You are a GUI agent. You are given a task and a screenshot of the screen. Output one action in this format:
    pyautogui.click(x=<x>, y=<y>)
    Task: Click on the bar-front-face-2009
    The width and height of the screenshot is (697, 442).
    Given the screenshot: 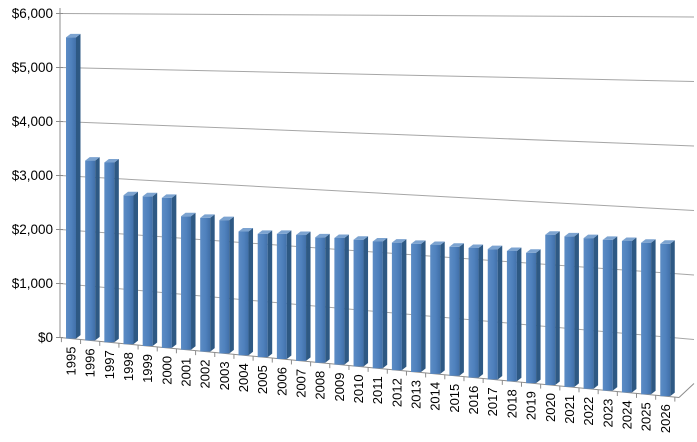 What is the action you would take?
    pyautogui.click(x=339, y=301)
    